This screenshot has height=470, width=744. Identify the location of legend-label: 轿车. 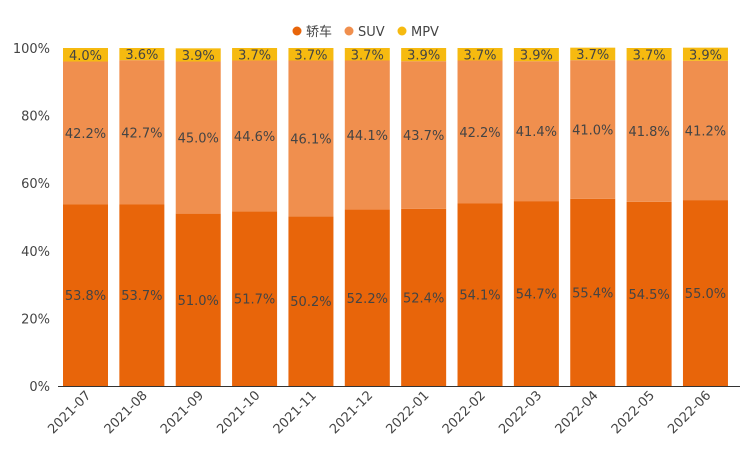
(319, 32).